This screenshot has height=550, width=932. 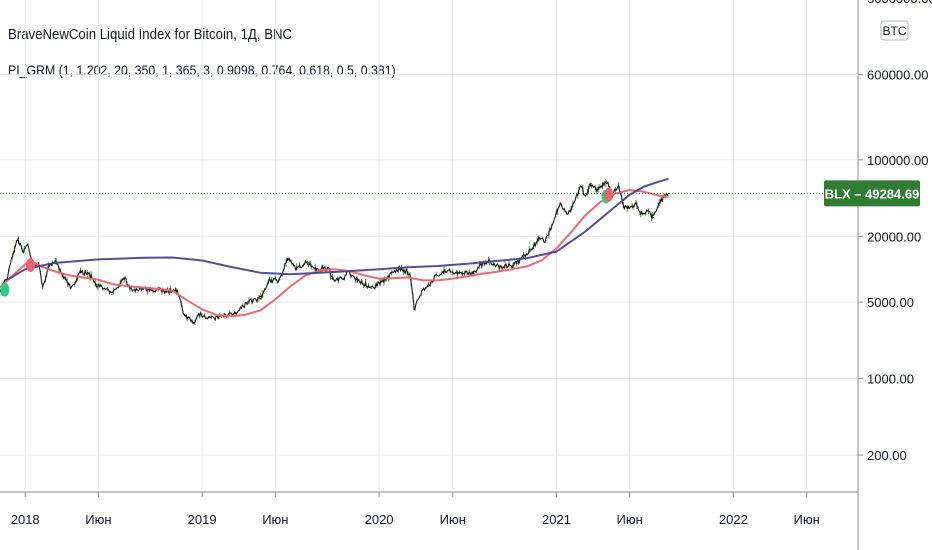 What do you see at coordinates (556, 519) in the screenshot?
I see `x-tick-label: 2021` at bounding box center [556, 519].